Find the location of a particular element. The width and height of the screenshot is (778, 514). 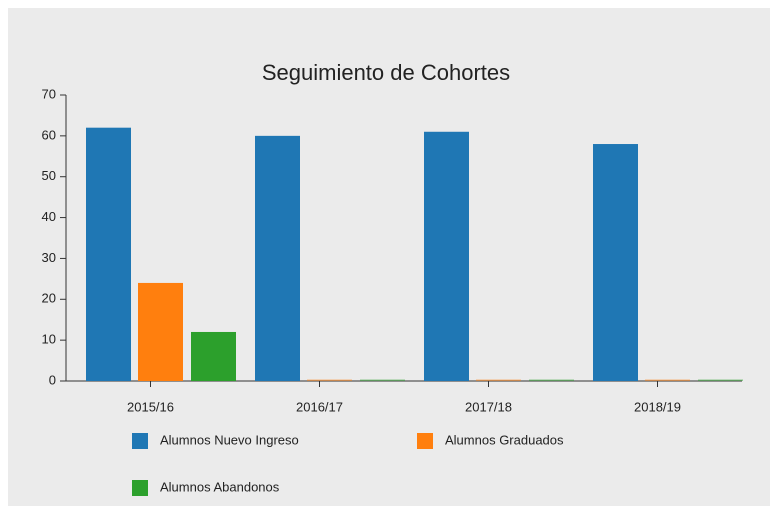

y-tick-label: 0 is located at coordinates (52, 379).